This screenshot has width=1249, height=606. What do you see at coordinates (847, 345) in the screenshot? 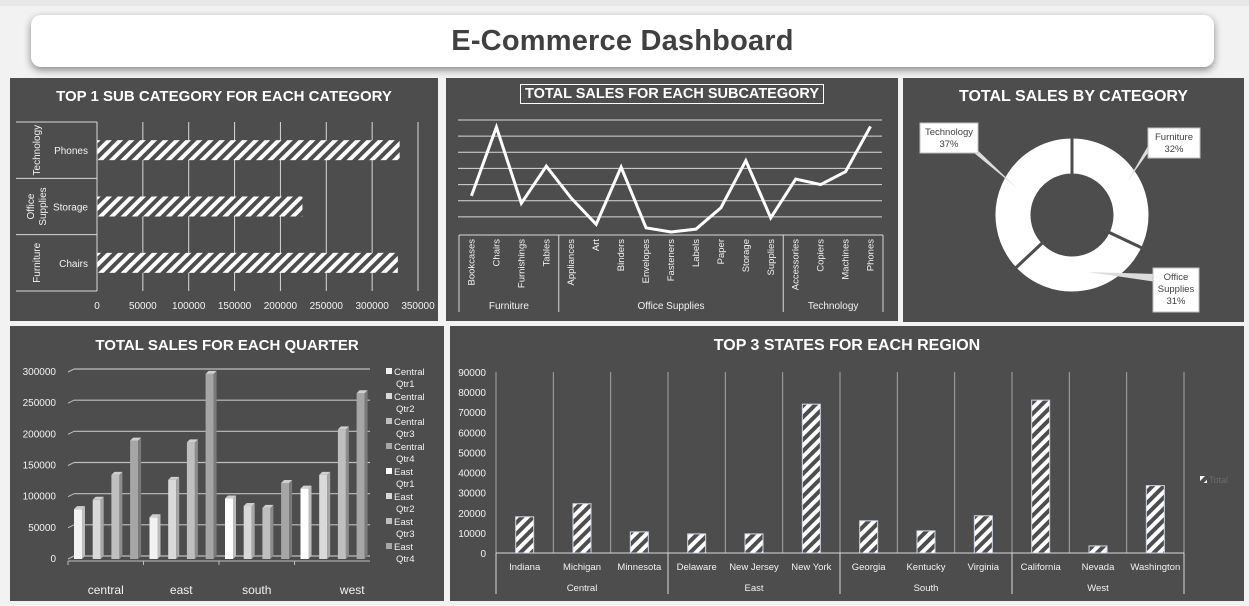
I see `chart-title: TOP 3 STATES FOR EACH REGION` at bounding box center [847, 345].